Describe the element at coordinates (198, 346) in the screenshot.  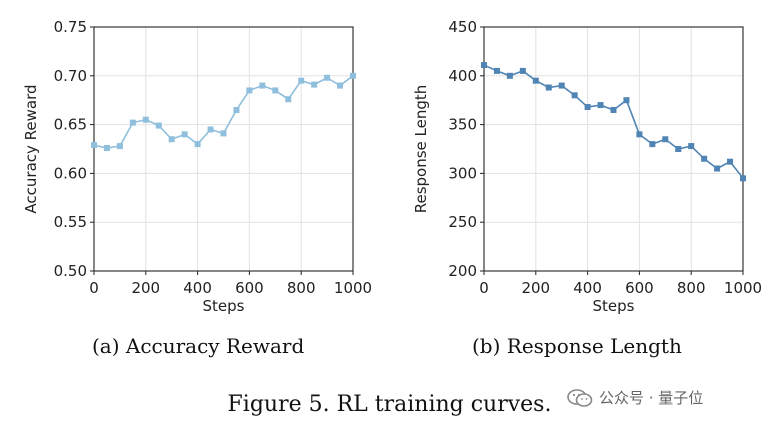
I see `subcaption-a: (a) Accuracy Reward` at that location.